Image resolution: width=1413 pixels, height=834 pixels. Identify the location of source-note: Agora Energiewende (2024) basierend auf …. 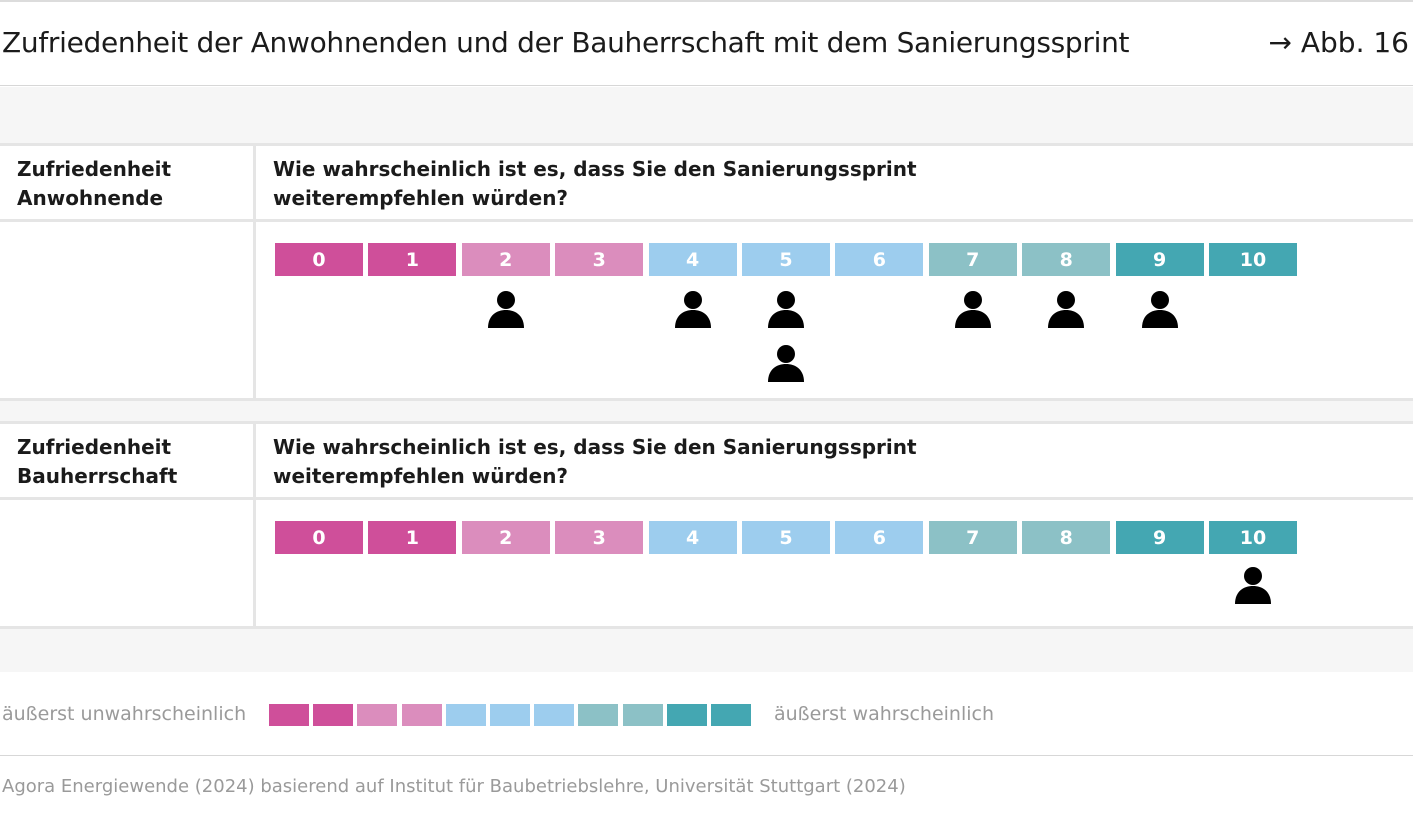
(454, 786).